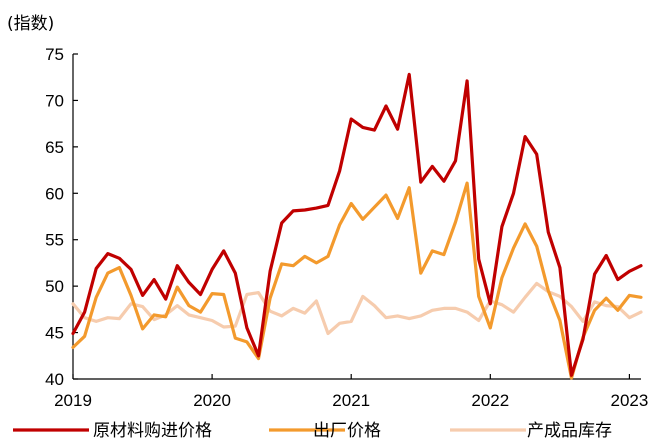 Image resolution: width=665 pixels, height=441 pixels. What do you see at coordinates (212, 400) in the screenshot?
I see `x-tick-label: 2020` at bounding box center [212, 400].